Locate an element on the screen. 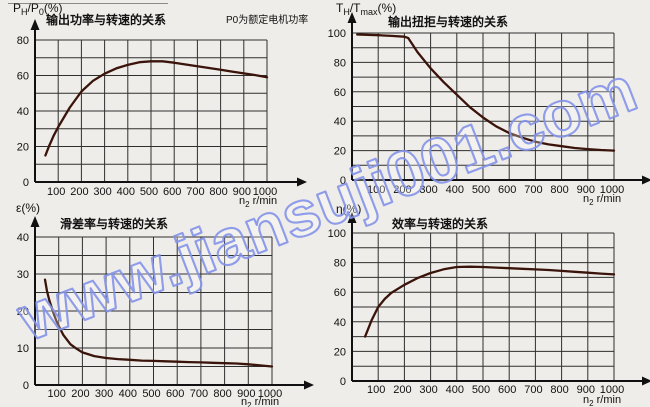 This screenshot has height=407, width=650. y-axis-label: TH/Tmax(%) is located at coordinates (366, 9).